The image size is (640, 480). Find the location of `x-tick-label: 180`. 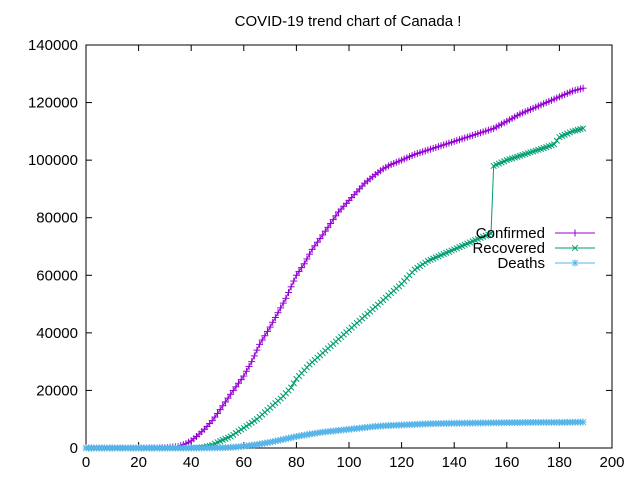

x-tick-label: 180 is located at coordinates (559, 462).